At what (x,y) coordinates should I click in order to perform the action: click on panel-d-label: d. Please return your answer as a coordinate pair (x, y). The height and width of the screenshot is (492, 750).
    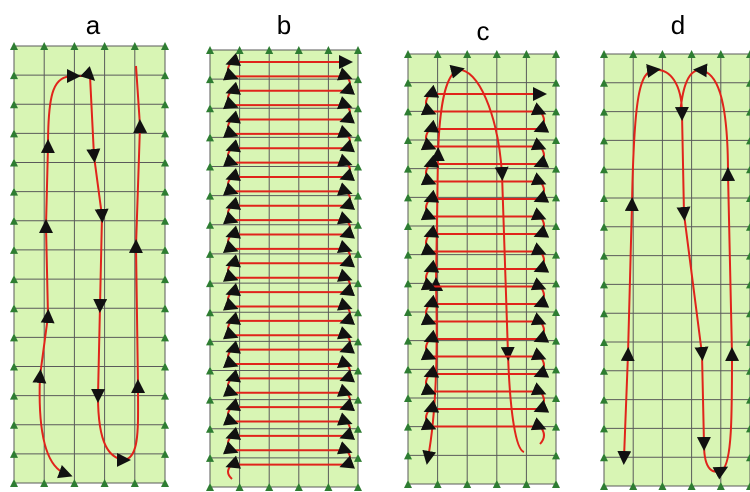
    Looking at the image, I should click on (678, 25).